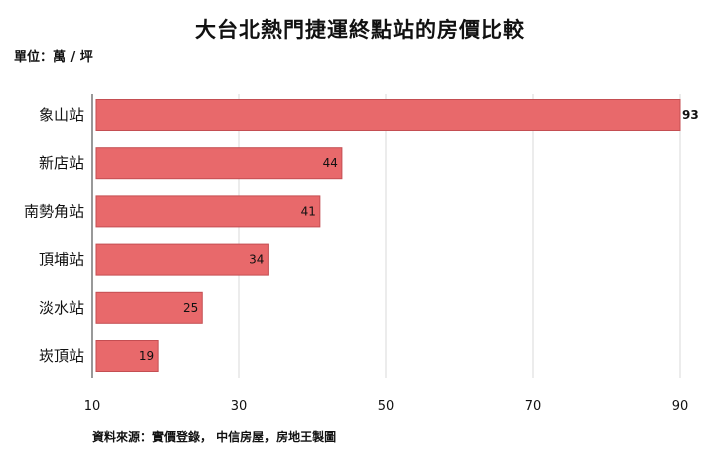 Image resolution: width=720 pixels, height=466 pixels. I want to click on category-label: 南勢角站, so click(54, 211).